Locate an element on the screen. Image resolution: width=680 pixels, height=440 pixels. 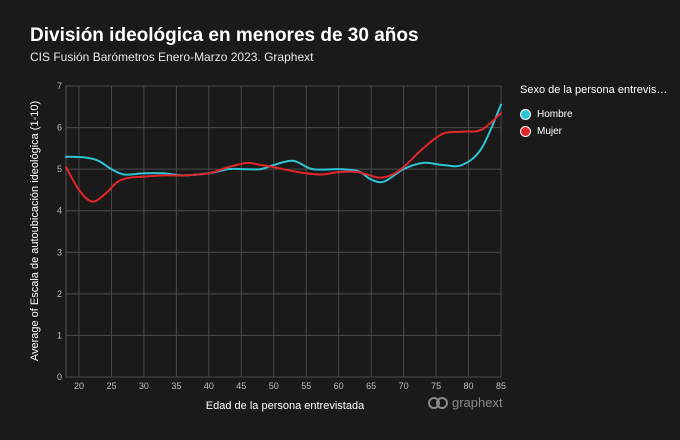
x-tick-label: 65 is located at coordinates (371, 386).